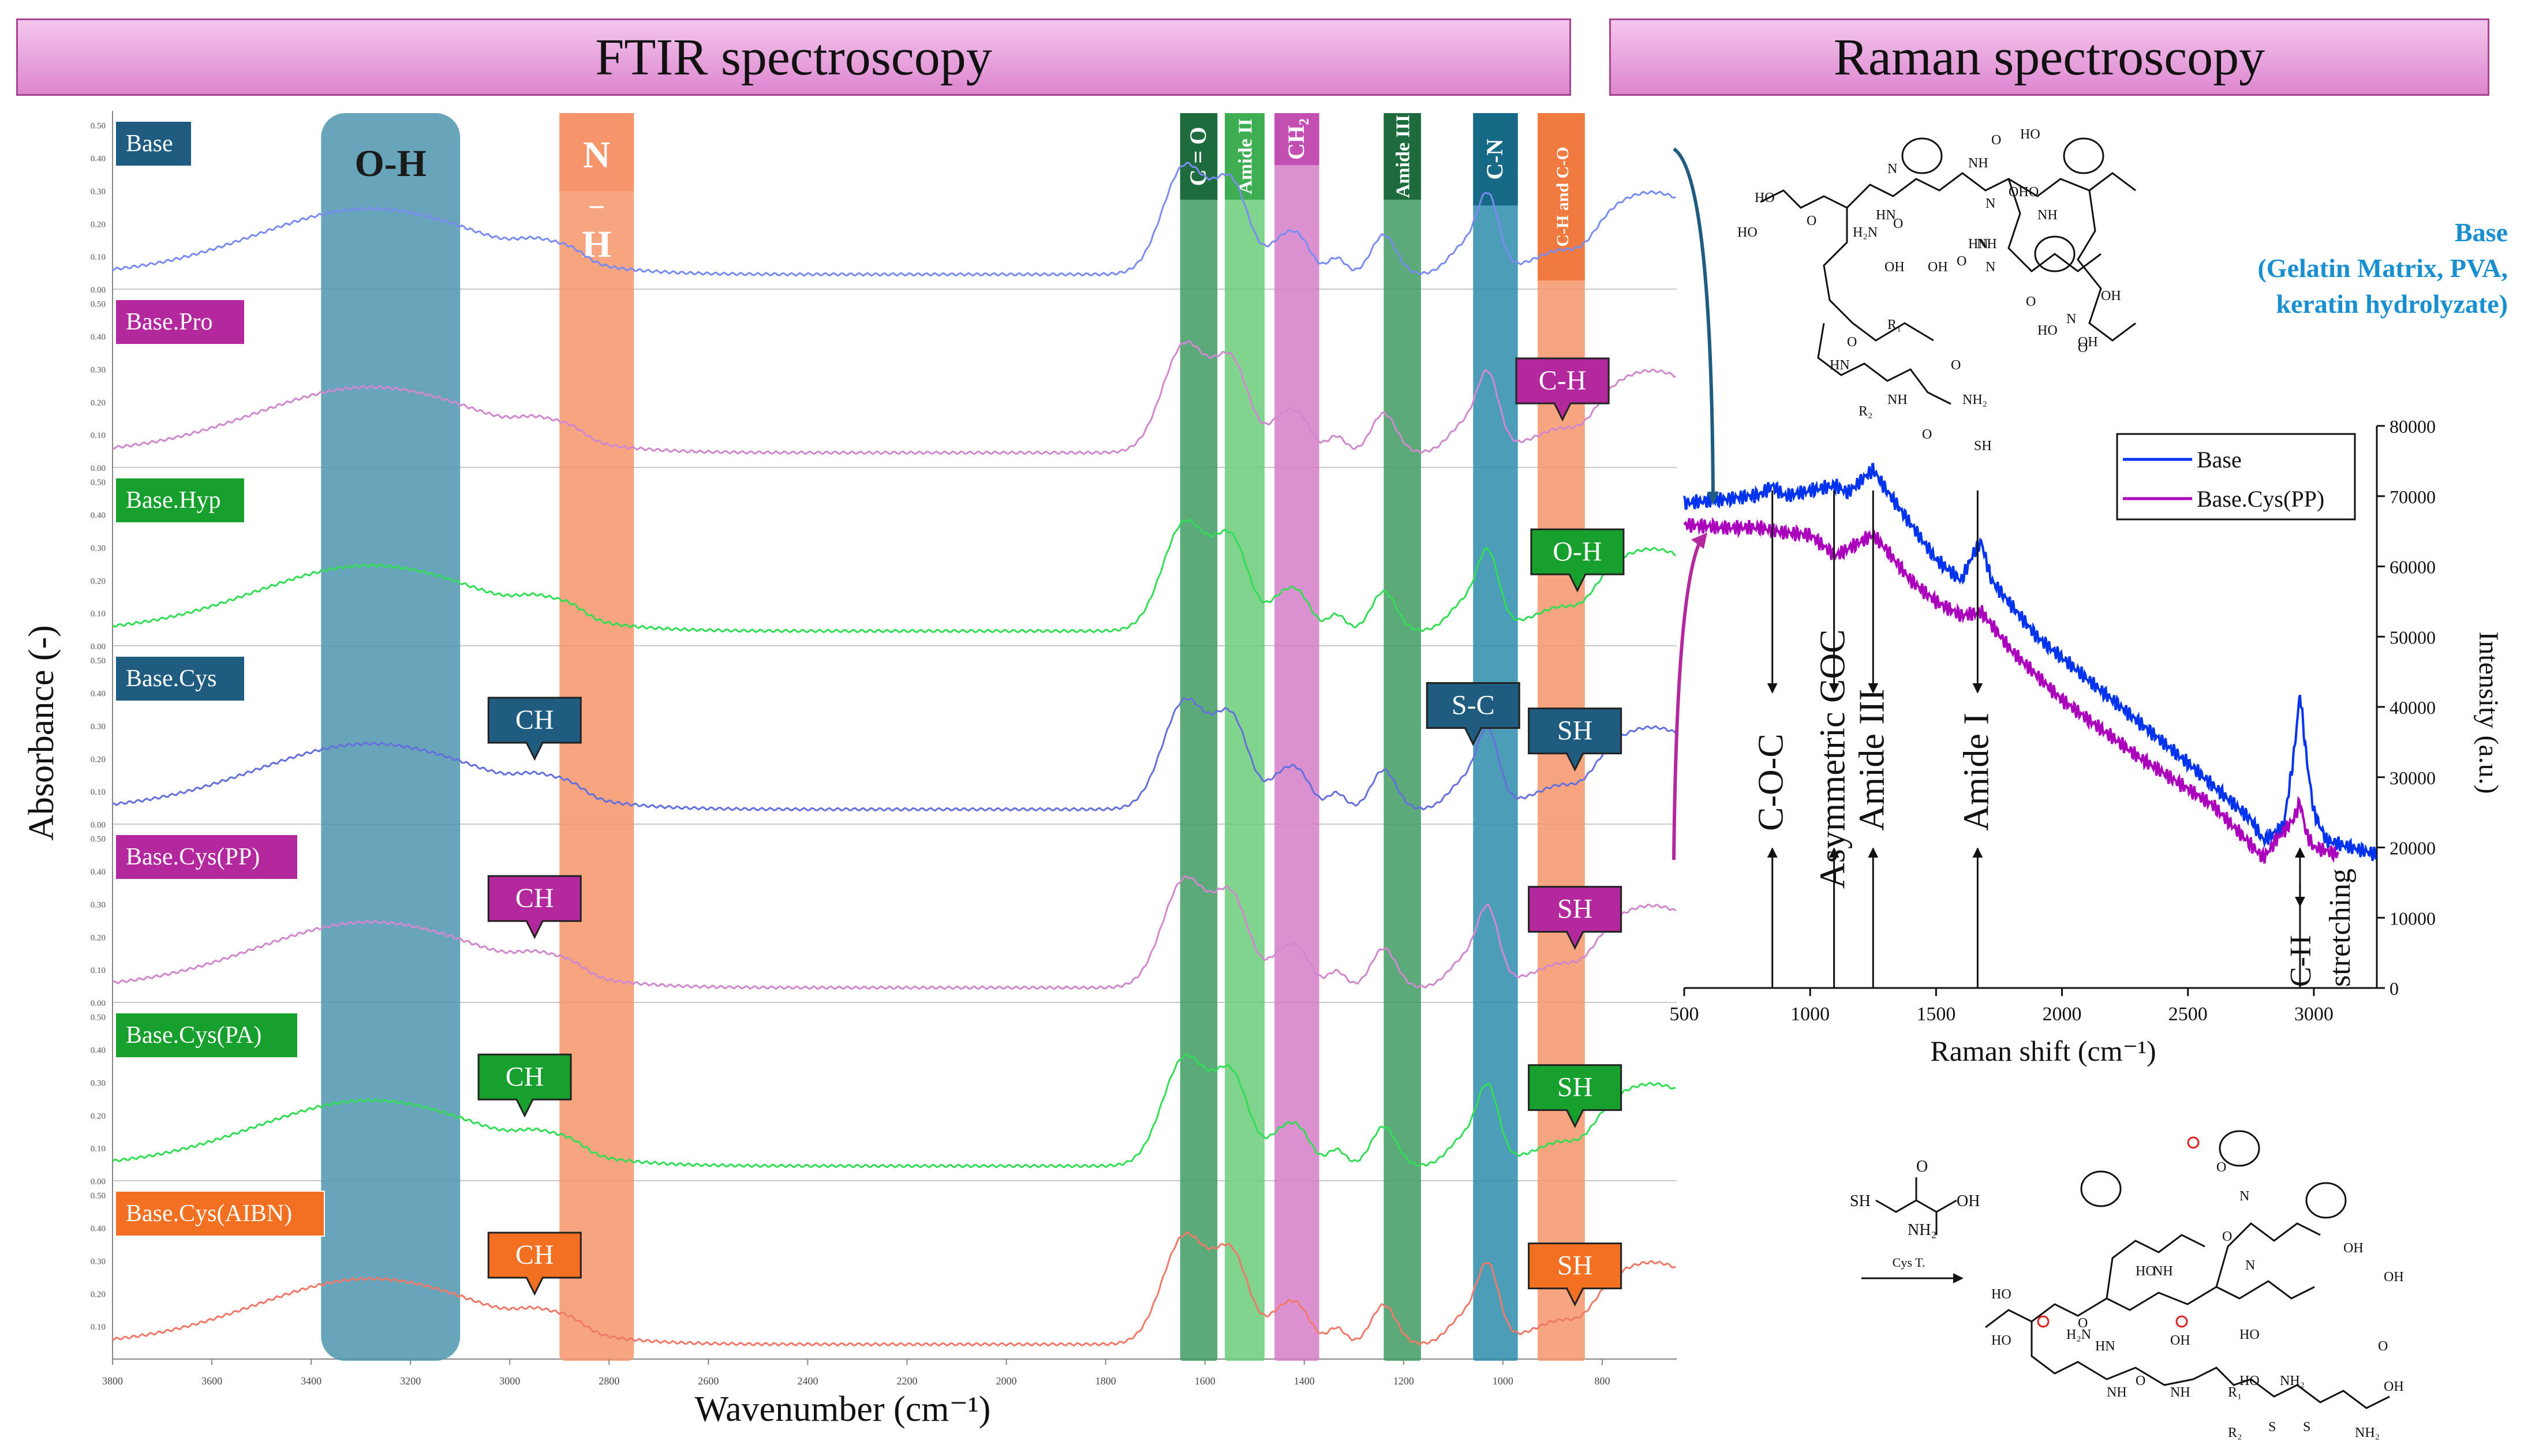  What do you see at coordinates (1865, 233) in the screenshot?
I see `atom-label: H₂N` at bounding box center [1865, 233].